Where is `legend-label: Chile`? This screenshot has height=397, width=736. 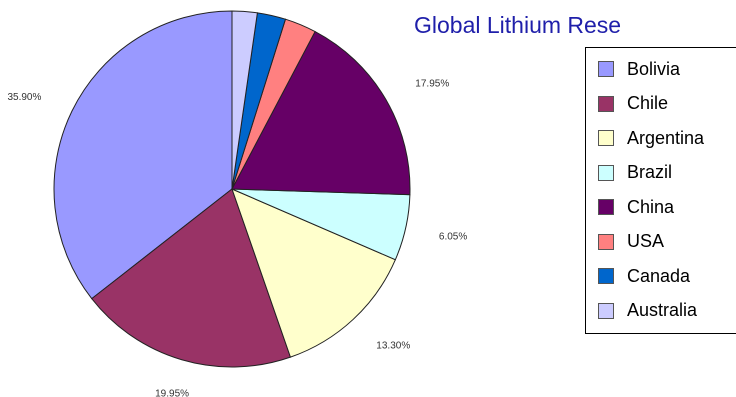
legend-label: Chile is located at coordinates (648, 103).